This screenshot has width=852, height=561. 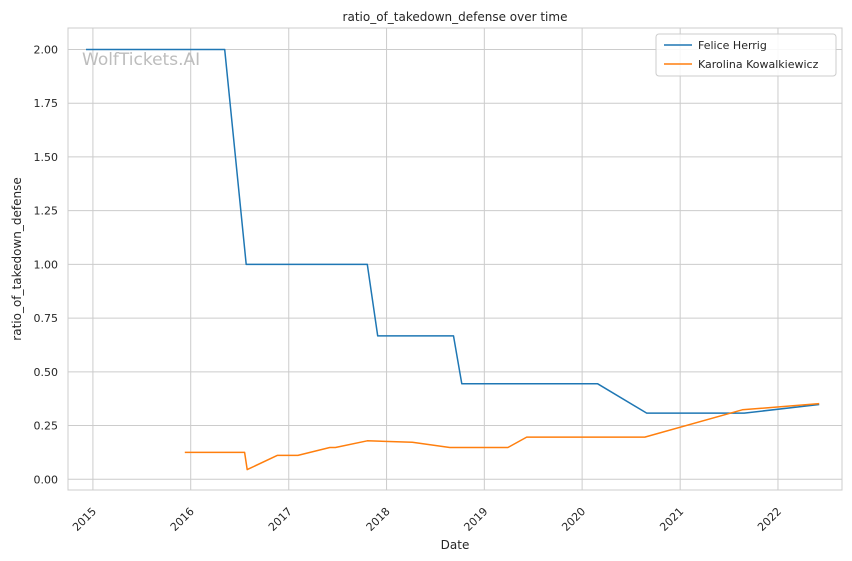 What do you see at coordinates (46, 211) in the screenshot?
I see `y-tick-label: 1.25` at bounding box center [46, 211].